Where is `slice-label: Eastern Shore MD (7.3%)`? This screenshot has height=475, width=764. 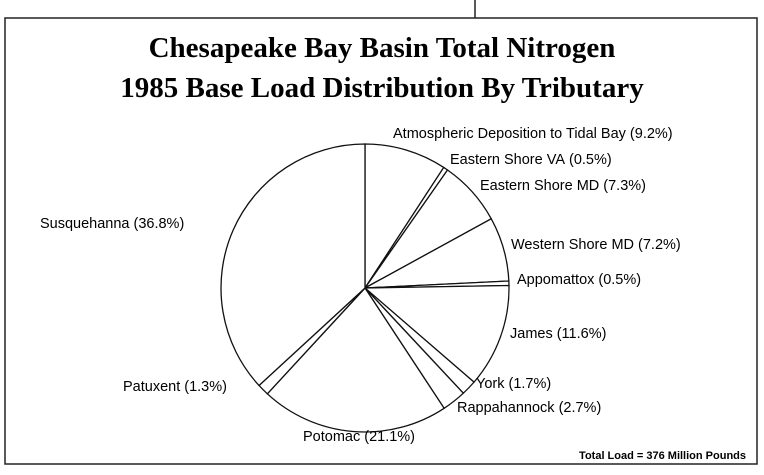 slice-label: Eastern Shore MD (7.3%) is located at coordinates (563, 186).